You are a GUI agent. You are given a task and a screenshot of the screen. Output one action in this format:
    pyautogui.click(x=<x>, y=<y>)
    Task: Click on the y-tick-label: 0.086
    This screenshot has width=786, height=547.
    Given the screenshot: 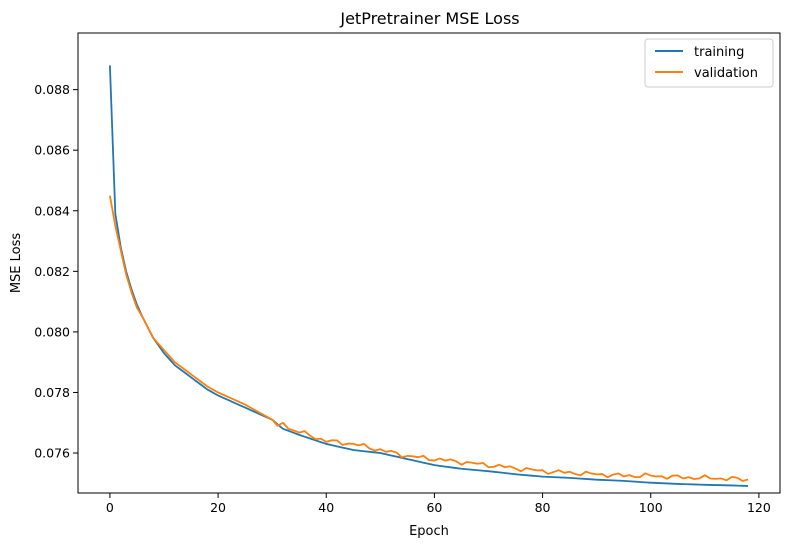 What is the action you would take?
    pyautogui.click(x=52, y=150)
    